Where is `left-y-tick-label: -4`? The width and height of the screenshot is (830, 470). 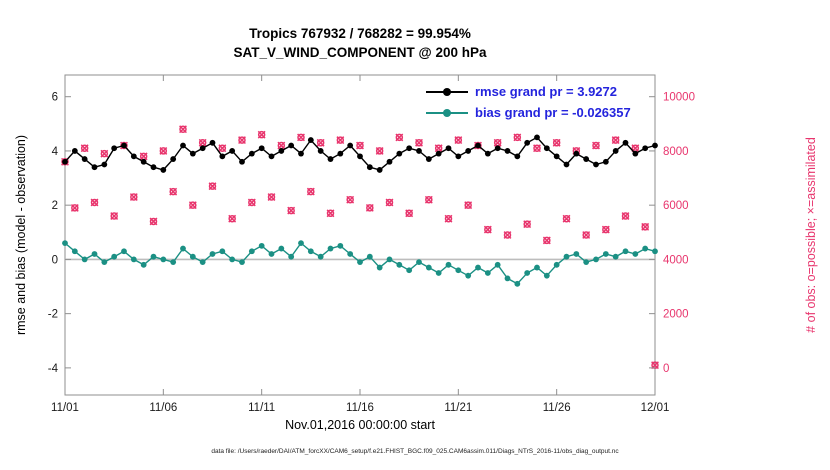
left-y-tick-label: -4 is located at coordinates (53, 369).